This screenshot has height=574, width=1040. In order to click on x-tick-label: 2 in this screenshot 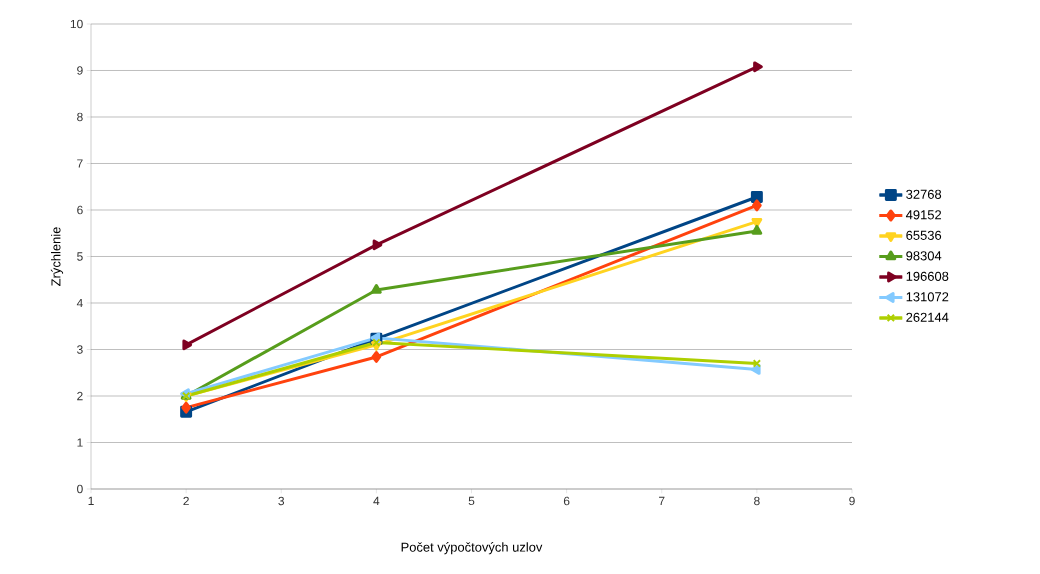, I will do `click(186, 501)`.